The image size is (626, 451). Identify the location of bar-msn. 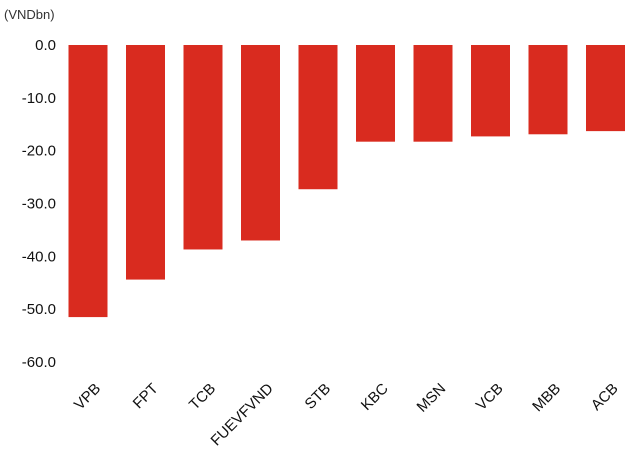
(433, 93).